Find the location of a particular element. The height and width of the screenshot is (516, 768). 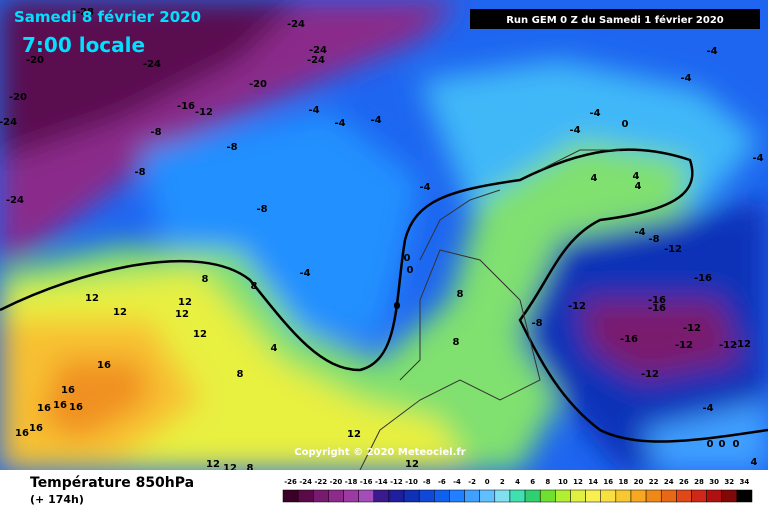

legend-label: 24 is located at coordinates (669, 482).